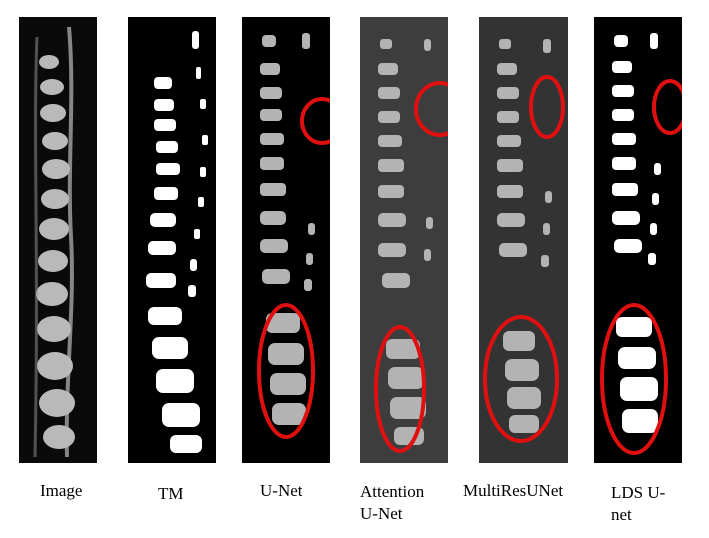 This screenshot has height=538, width=709. What do you see at coordinates (638, 504) in the screenshot?
I see `label-lds-unet: LDS U- net` at bounding box center [638, 504].